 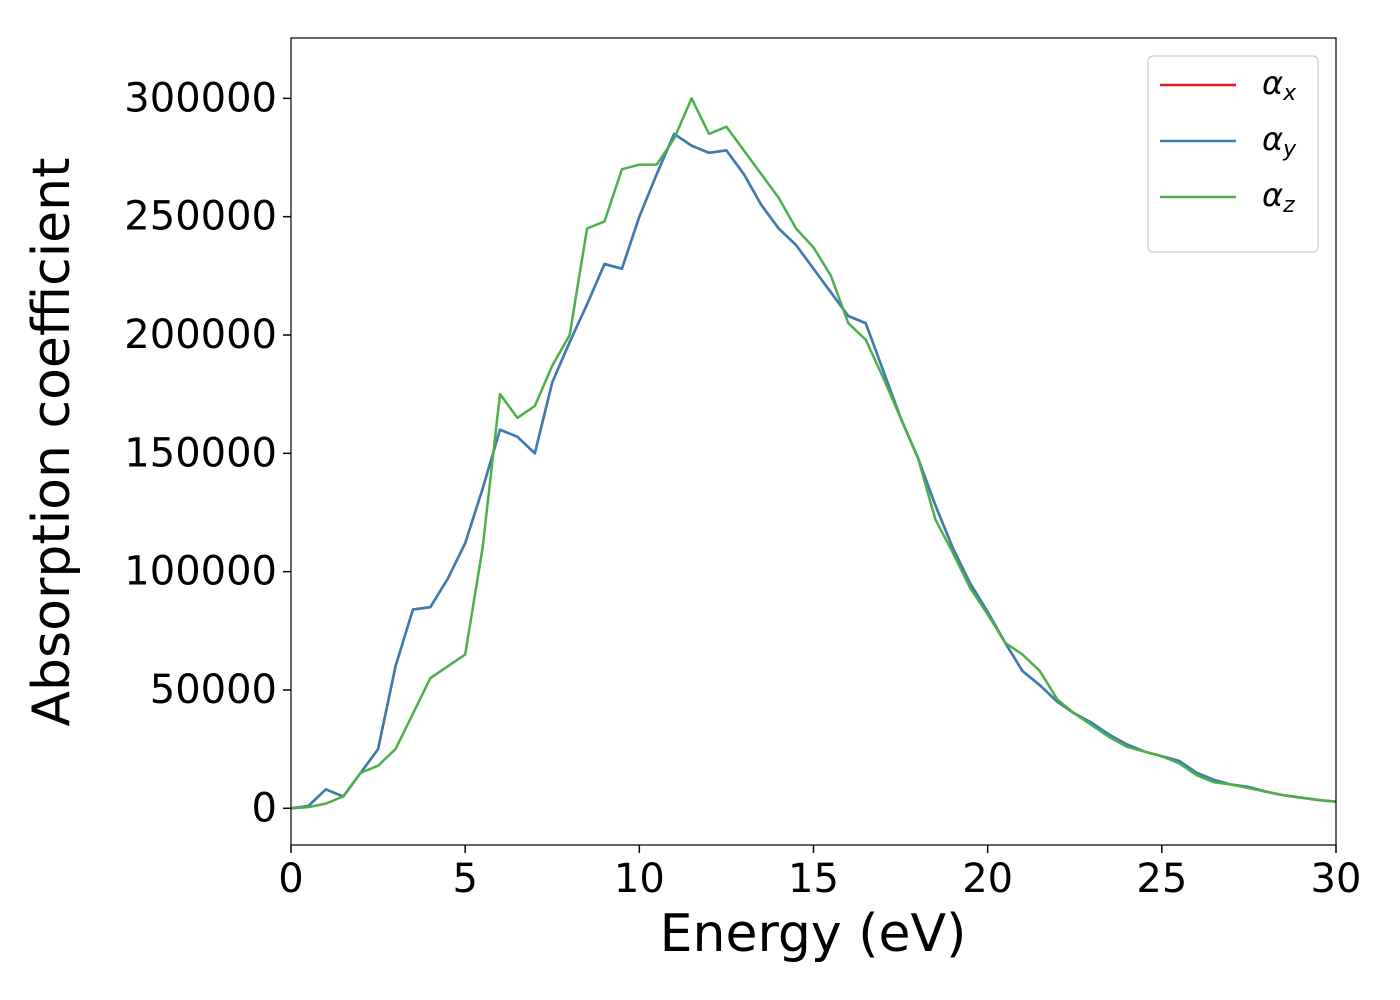 What do you see at coordinates (200, 572) in the screenshot?
I see `y-tick-label: 100000` at bounding box center [200, 572].